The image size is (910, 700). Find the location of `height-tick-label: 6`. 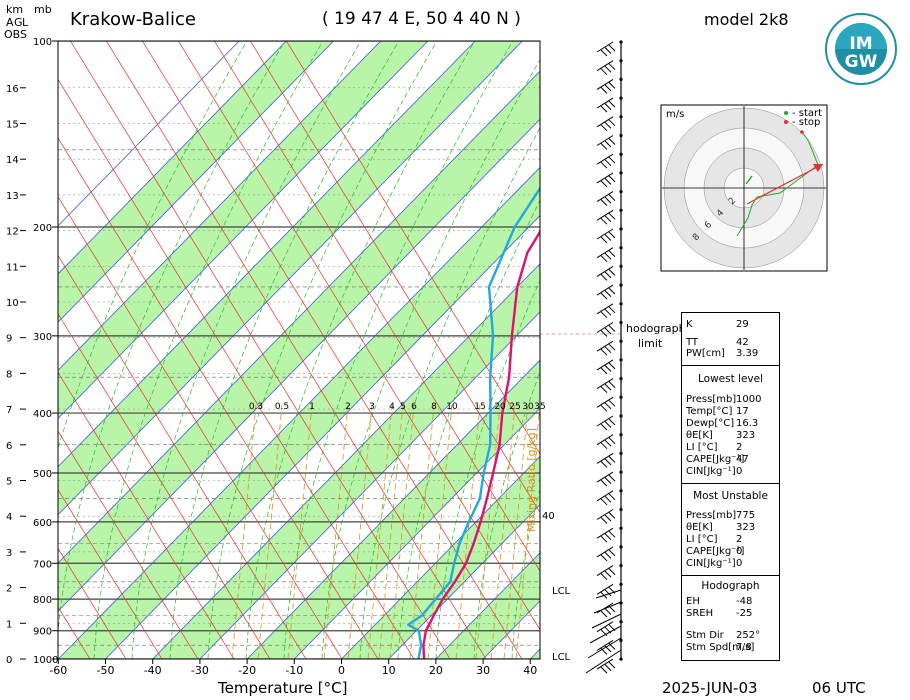

height-tick-label: 6 is located at coordinates (9, 446).